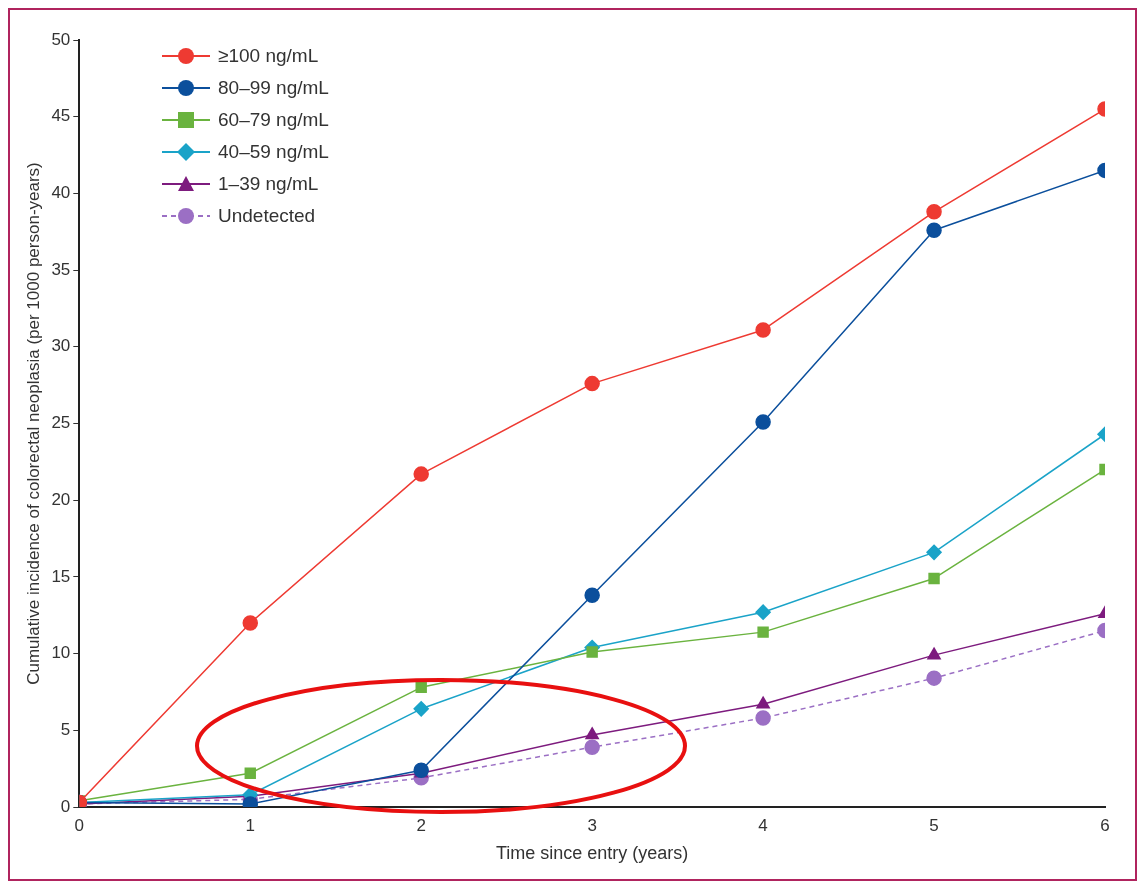 The image size is (1145, 889). Describe the element at coordinates (267, 216) in the screenshot. I see `legend-label: Undetected` at that location.